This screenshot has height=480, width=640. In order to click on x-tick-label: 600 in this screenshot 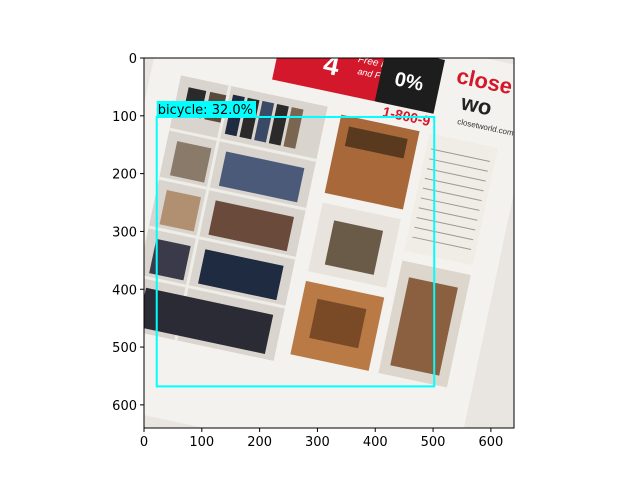, I will do `click(490, 442)`.